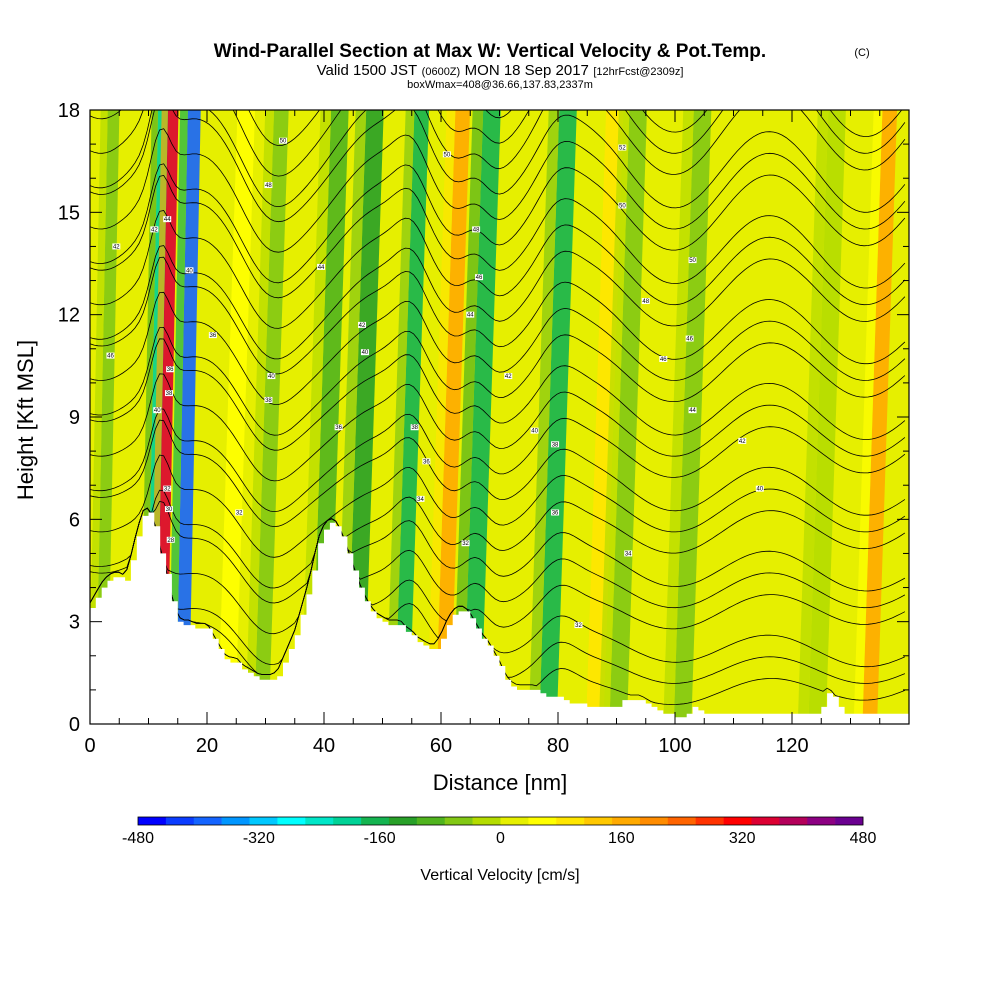 The image size is (1000, 1000). Describe the element at coordinates (367, 70) in the screenshot. I see `subtitle-valid-time: Valid 1500 JST` at that location.